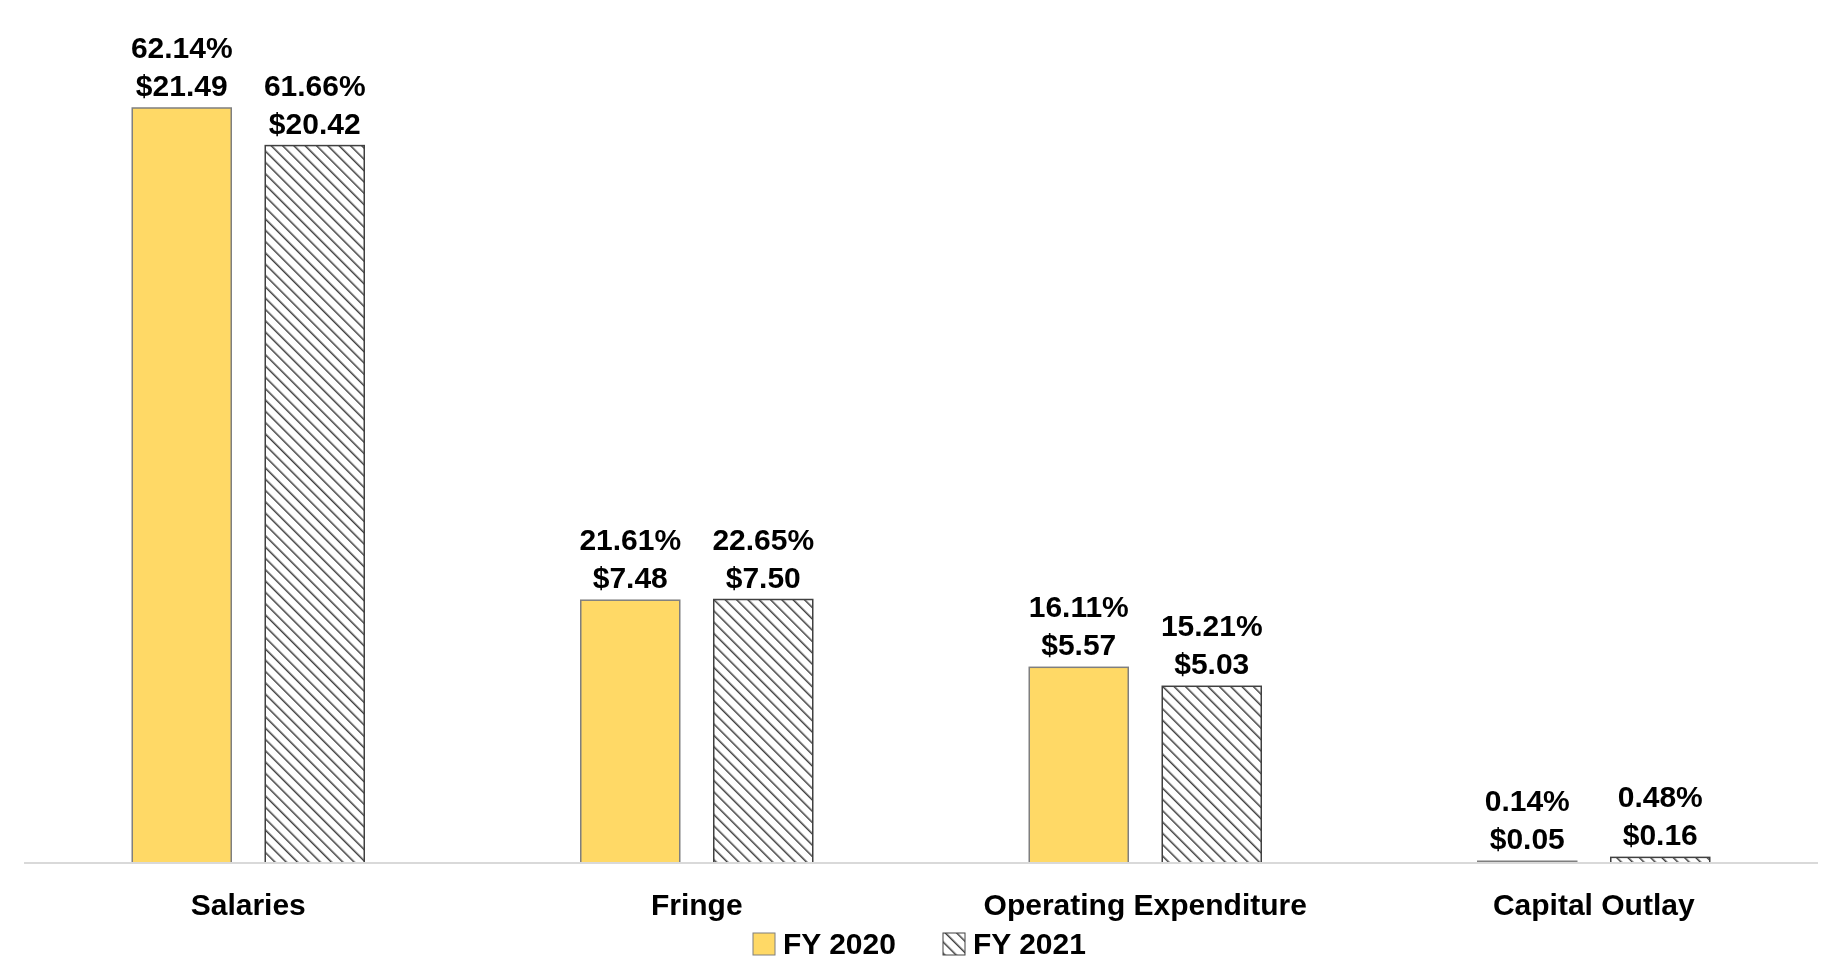  I want to click on data-label: 22.65% $7.50, so click(763, 558).